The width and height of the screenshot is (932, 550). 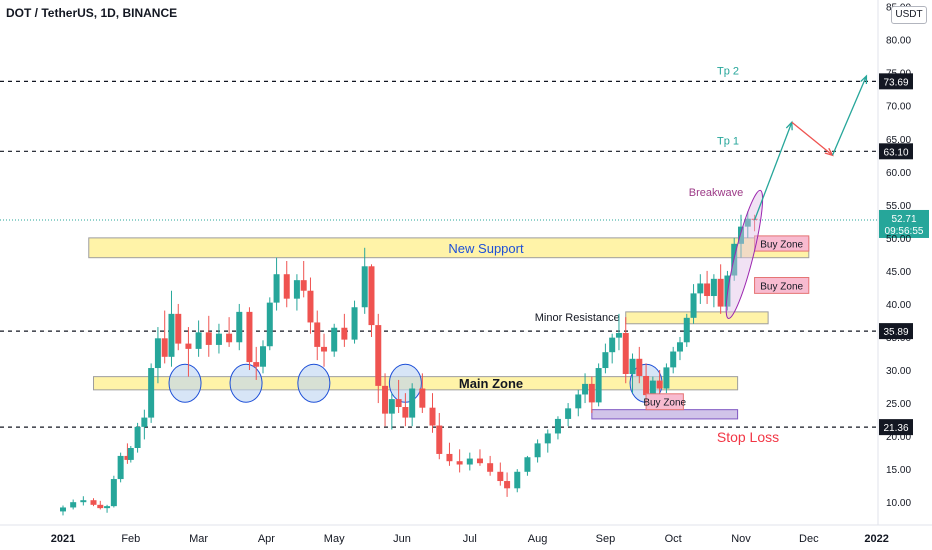 What do you see at coordinates (334, 539) in the screenshot?
I see `time-tick-label: May` at bounding box center [334, 539].